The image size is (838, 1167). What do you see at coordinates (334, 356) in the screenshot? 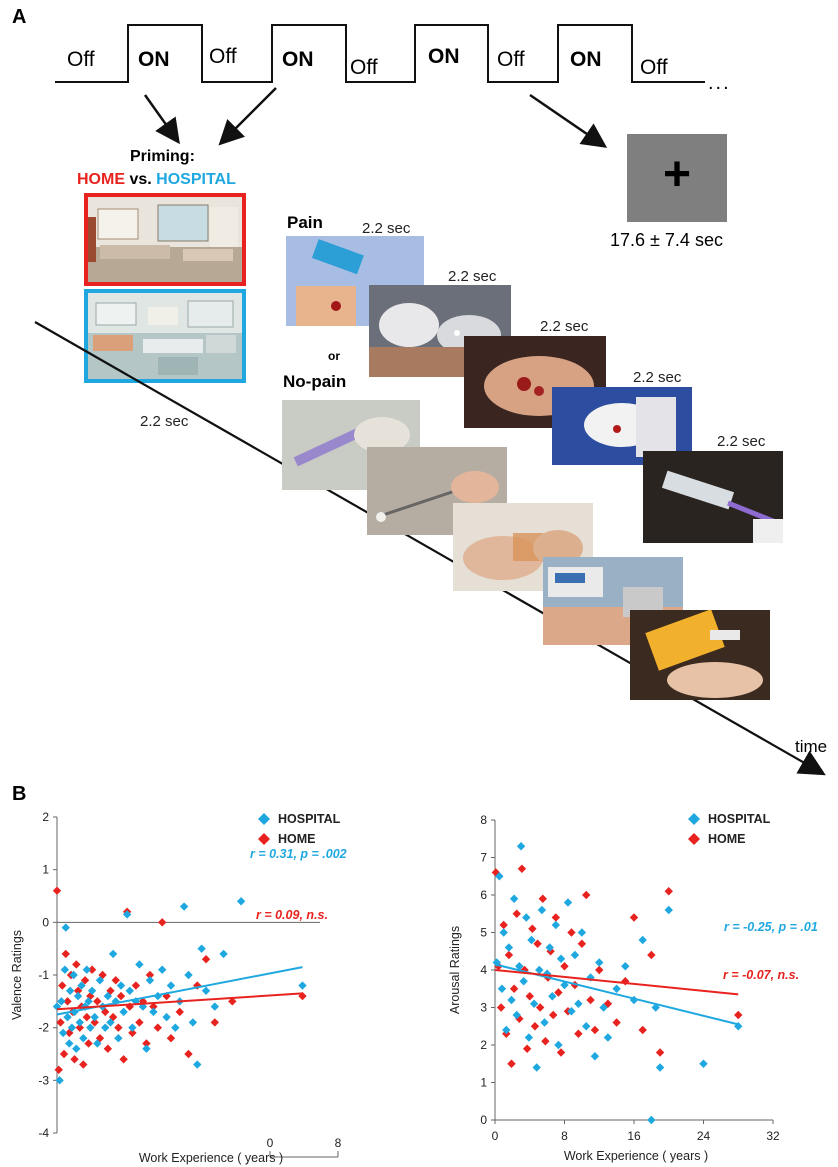
I see `or-label: or` at bounding box center [334, 356].